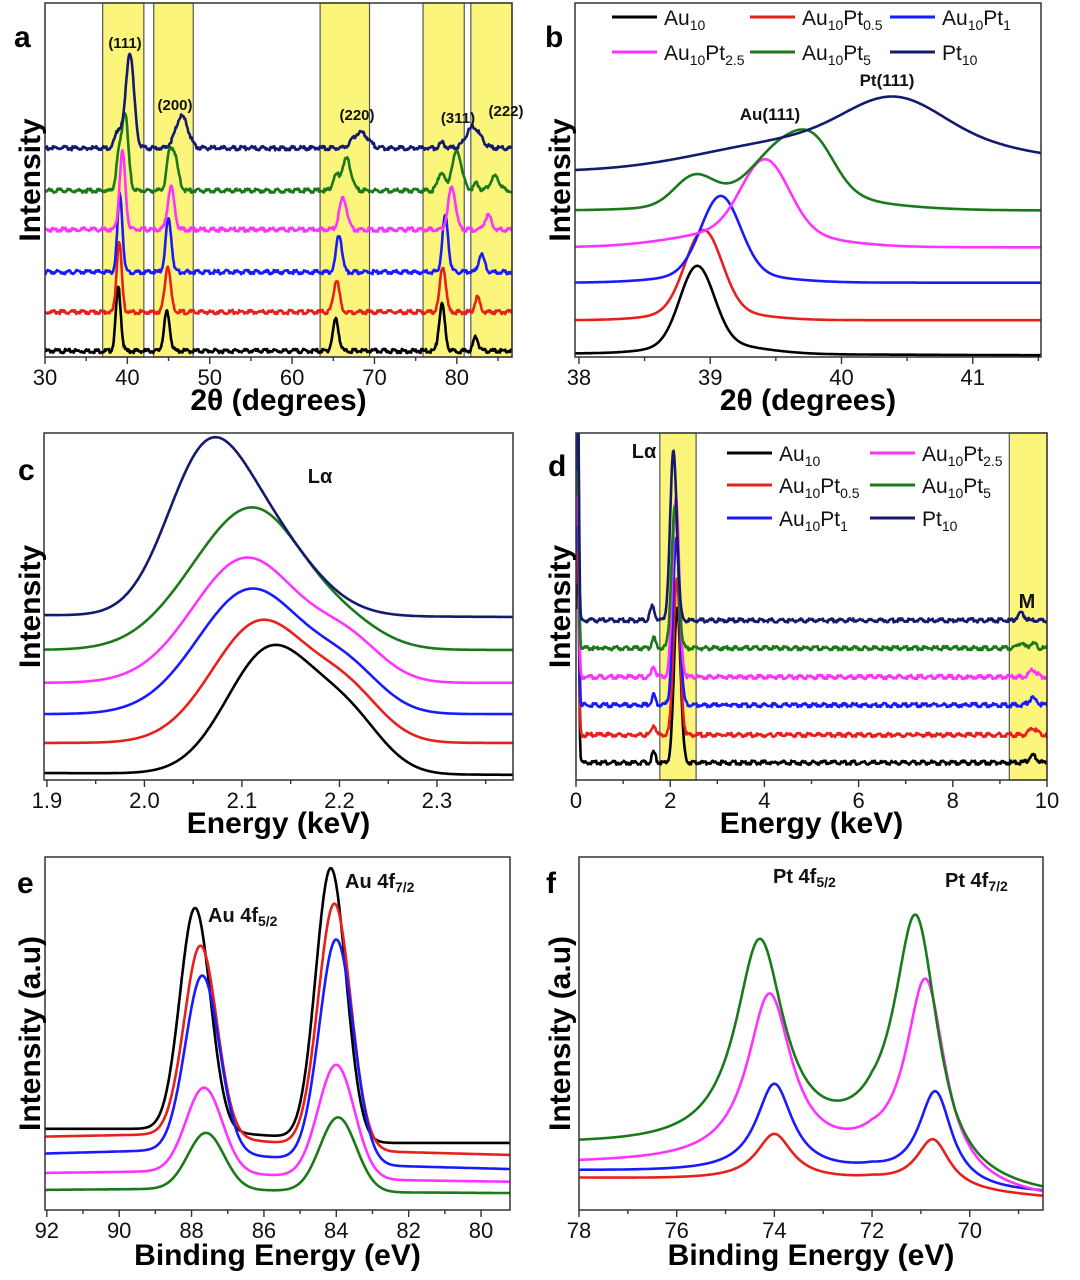  I want to click on legend-item: Pt10, so click(914, 521).